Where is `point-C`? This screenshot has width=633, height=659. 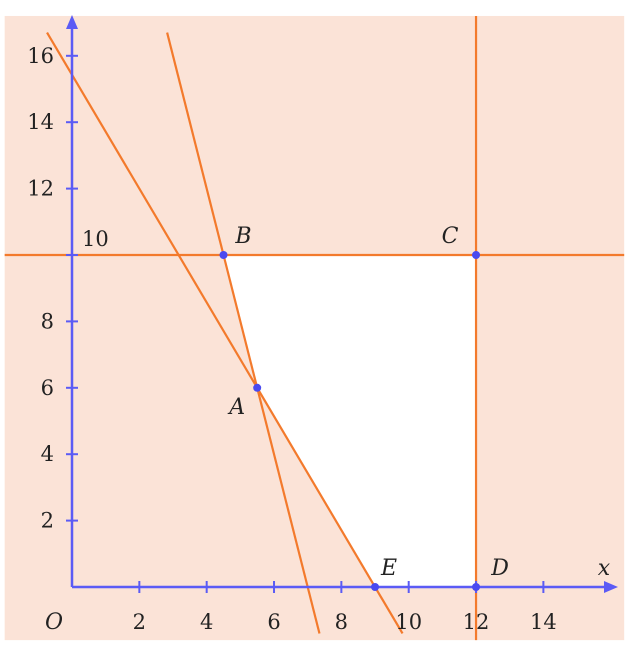
point-C is located at coordinates (476, 255).